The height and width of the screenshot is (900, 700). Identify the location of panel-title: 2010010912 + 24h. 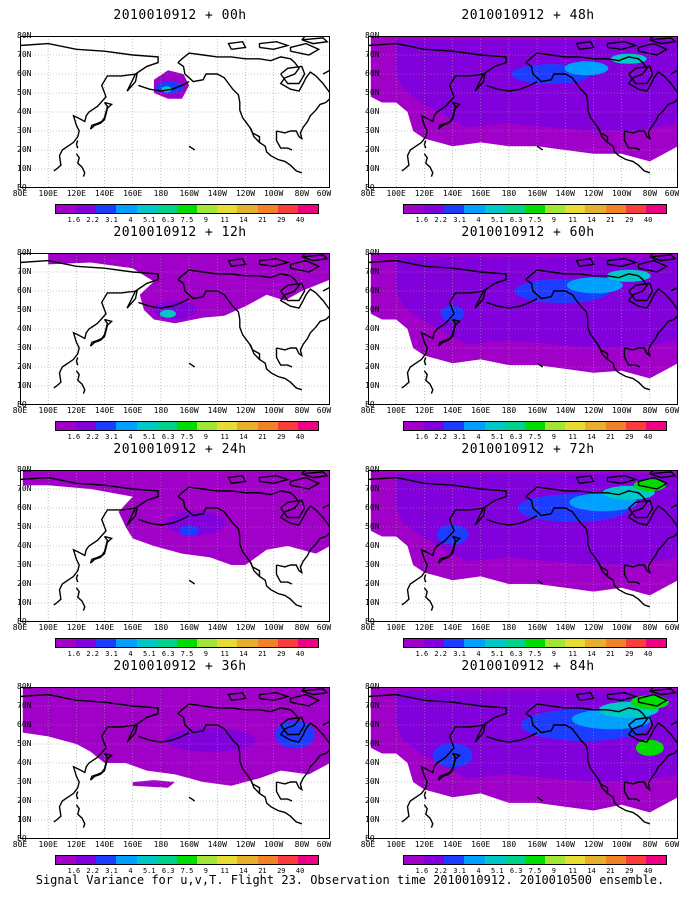
(180, 449).